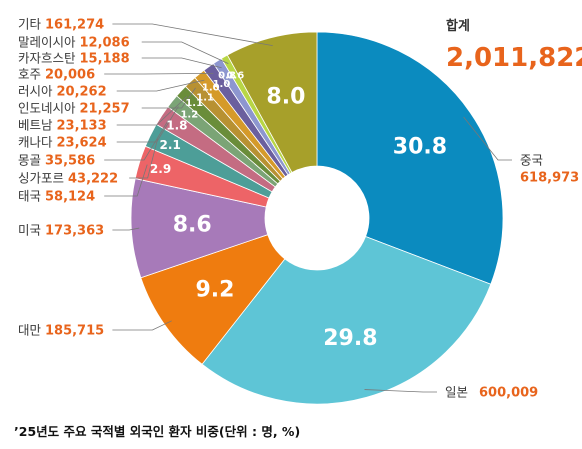  Describe the element at coordinates (31, 74) in the screenshot. I see `slice-name-11: 호주` at that location.